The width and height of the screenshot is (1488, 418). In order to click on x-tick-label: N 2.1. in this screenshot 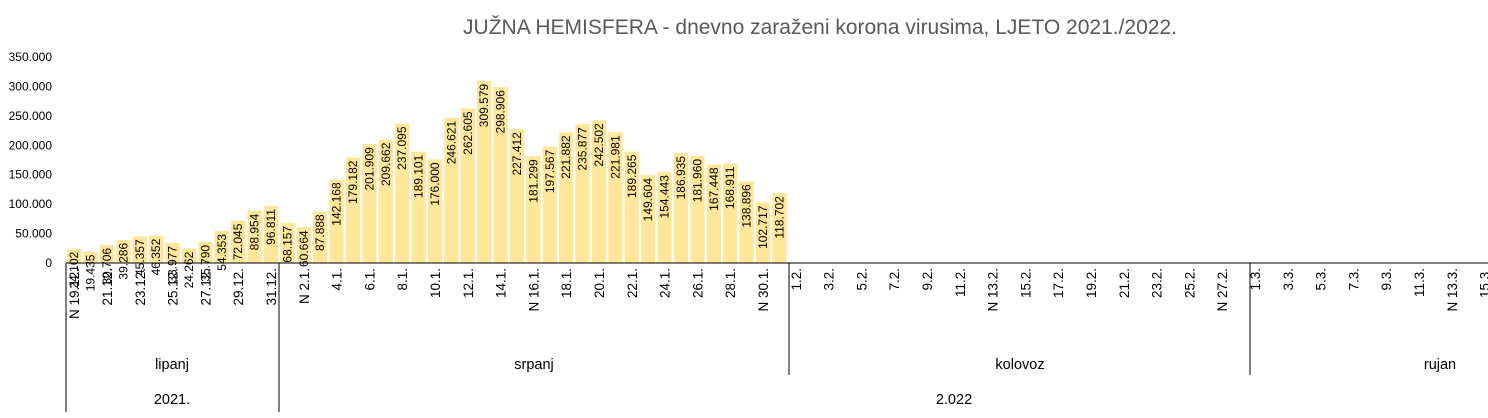, I will do `click(304, 286)`.